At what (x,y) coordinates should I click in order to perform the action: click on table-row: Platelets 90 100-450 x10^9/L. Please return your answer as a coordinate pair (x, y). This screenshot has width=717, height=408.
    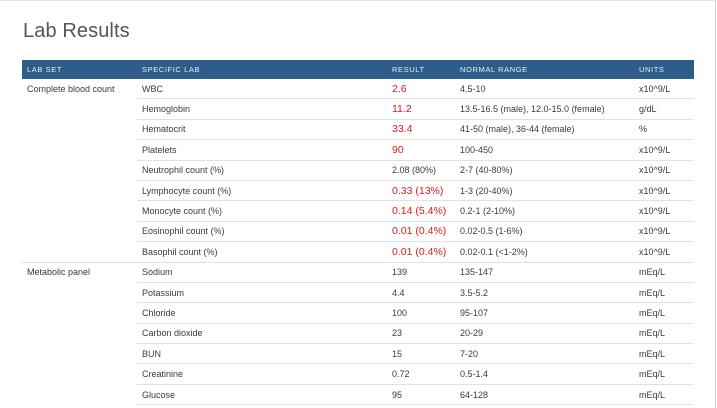
    Looking at the image, I should click on (358, 150).